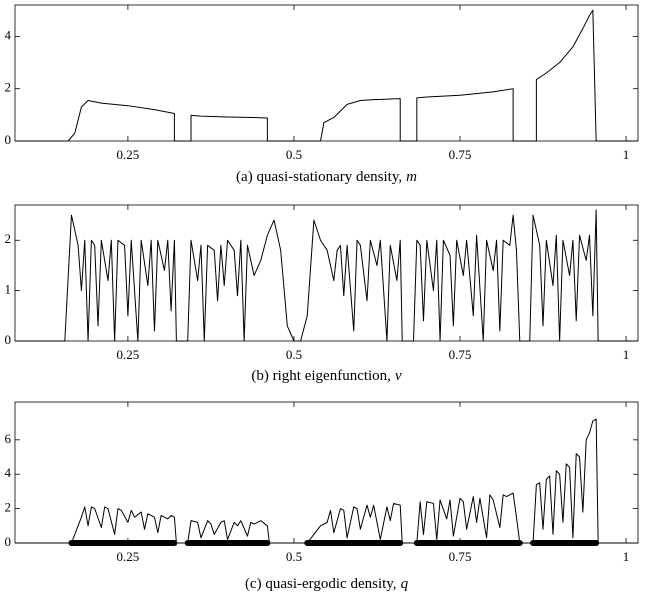 The height and width of the screenshot is (600, 651). I want to click on y-tick-label: 1, so click(8, 289).